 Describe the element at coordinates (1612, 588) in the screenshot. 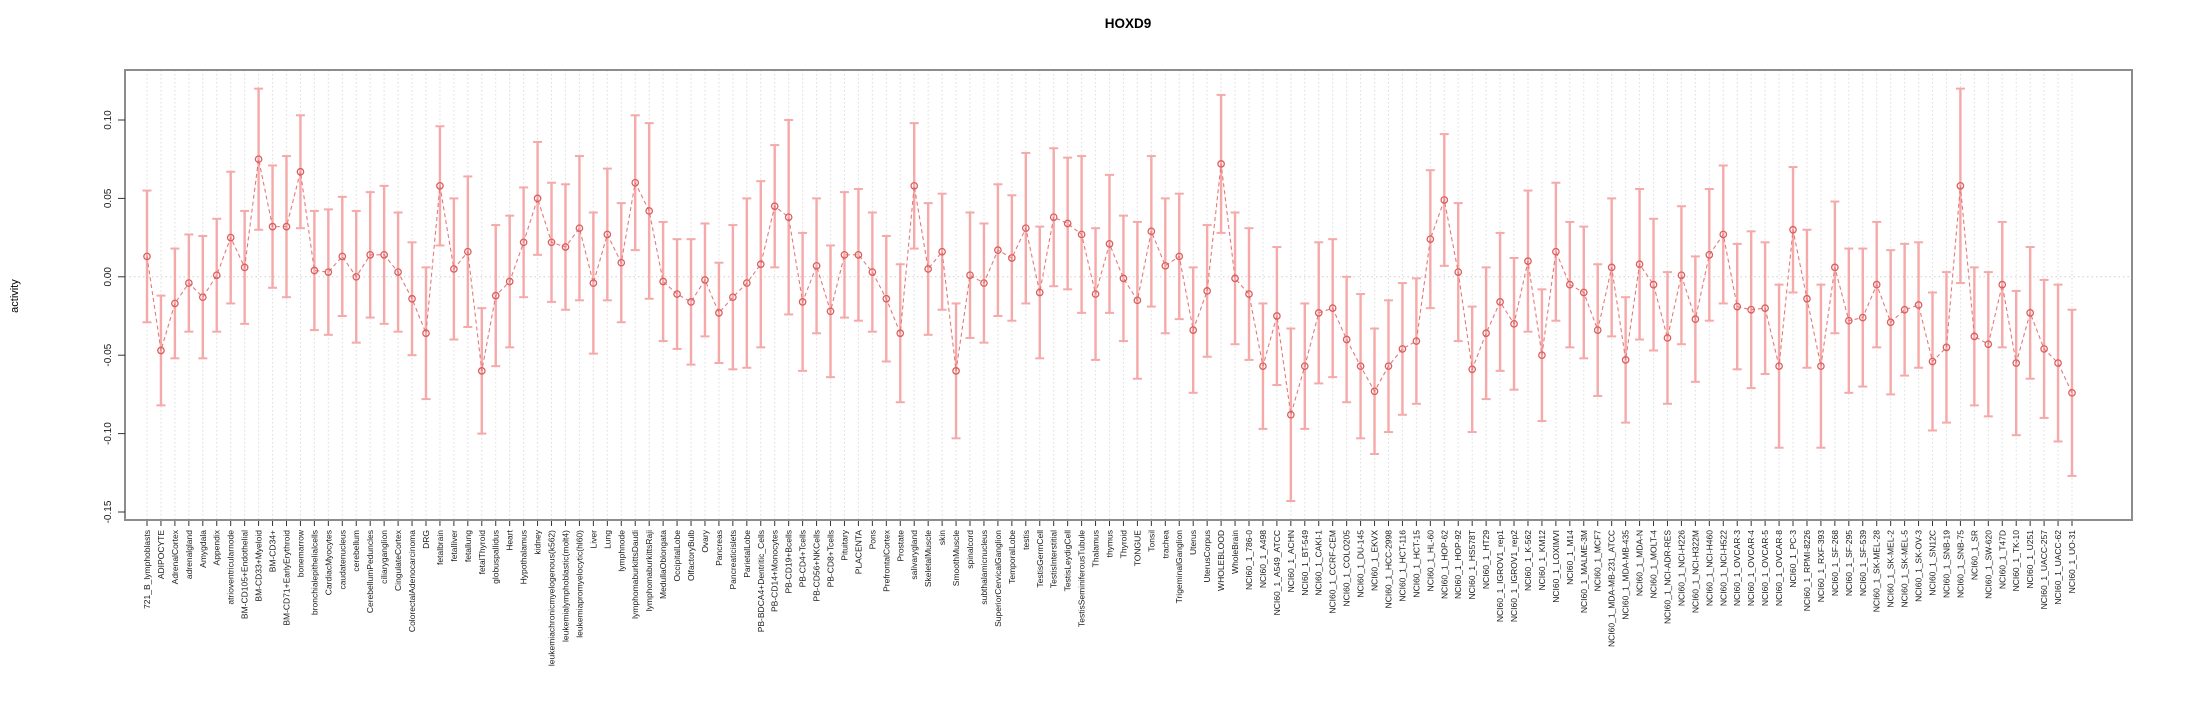

I see `x-tick-label: NCI60_1_MDA-MB-231_ATCC` at that location.